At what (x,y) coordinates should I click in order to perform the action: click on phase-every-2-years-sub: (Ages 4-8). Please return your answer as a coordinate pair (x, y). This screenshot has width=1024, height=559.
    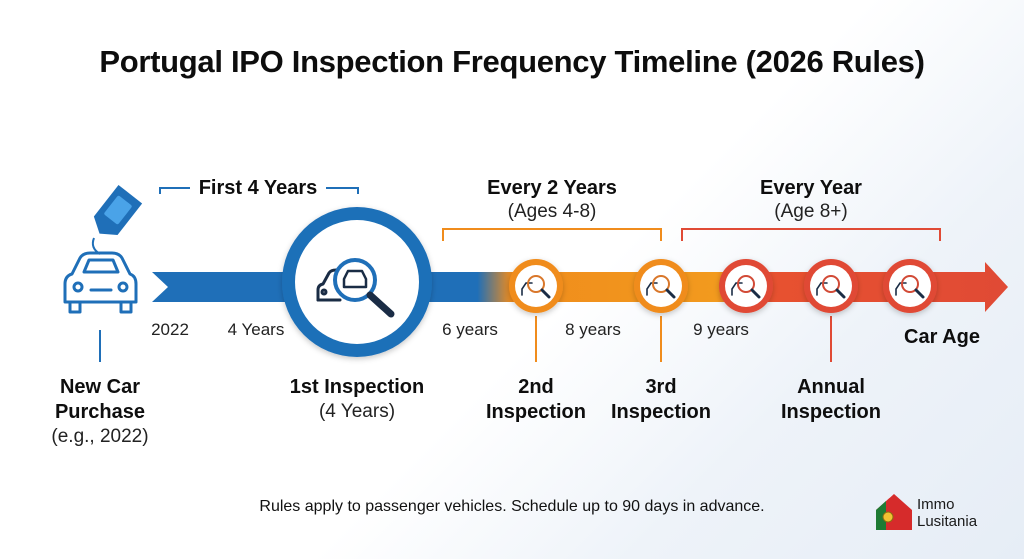
    Looking at the image, I should click on (552, 211).